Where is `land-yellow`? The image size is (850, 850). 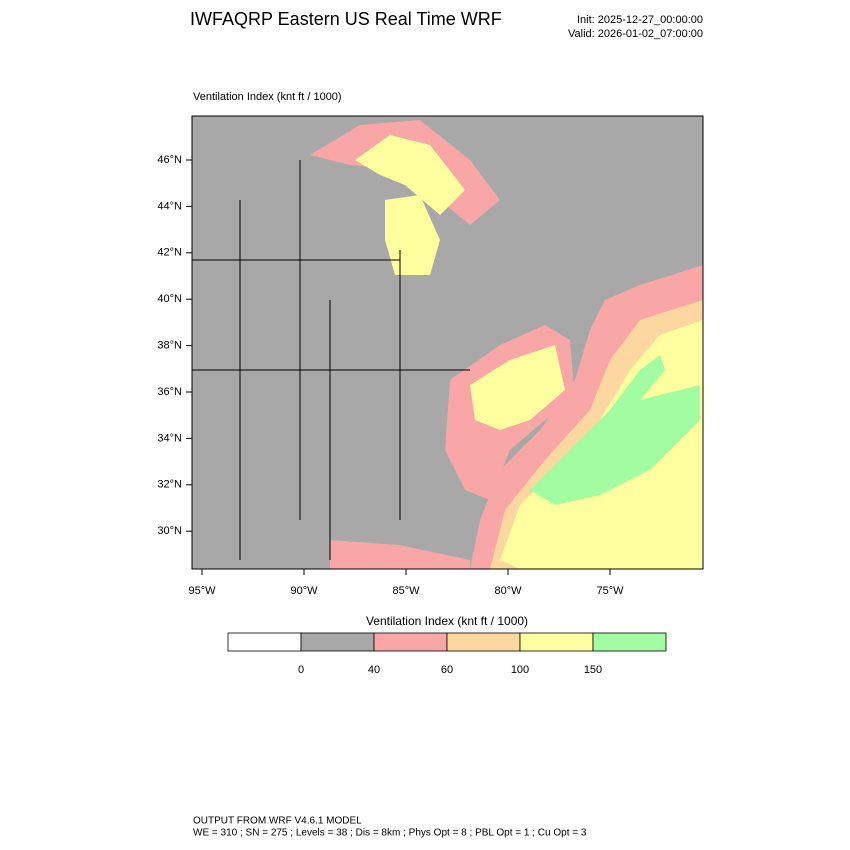
land-yellow is located at coordinates (517, 387).